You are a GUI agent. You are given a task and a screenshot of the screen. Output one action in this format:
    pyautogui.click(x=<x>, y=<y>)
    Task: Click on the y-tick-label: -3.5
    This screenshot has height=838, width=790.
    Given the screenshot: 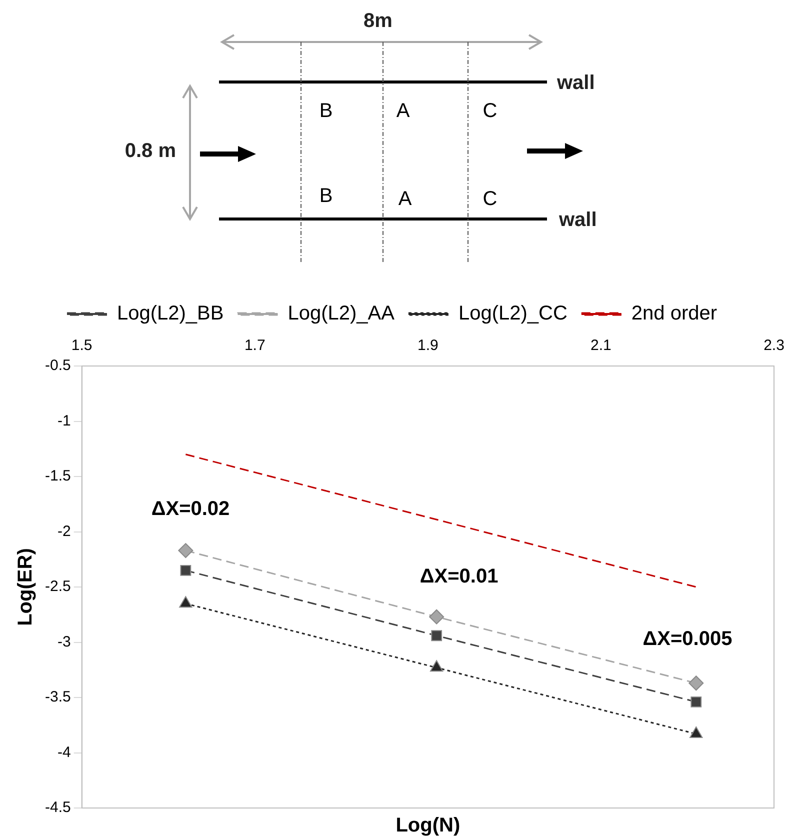 What is the action you would take?
    pyautogui.click(x=57, y=697)
    